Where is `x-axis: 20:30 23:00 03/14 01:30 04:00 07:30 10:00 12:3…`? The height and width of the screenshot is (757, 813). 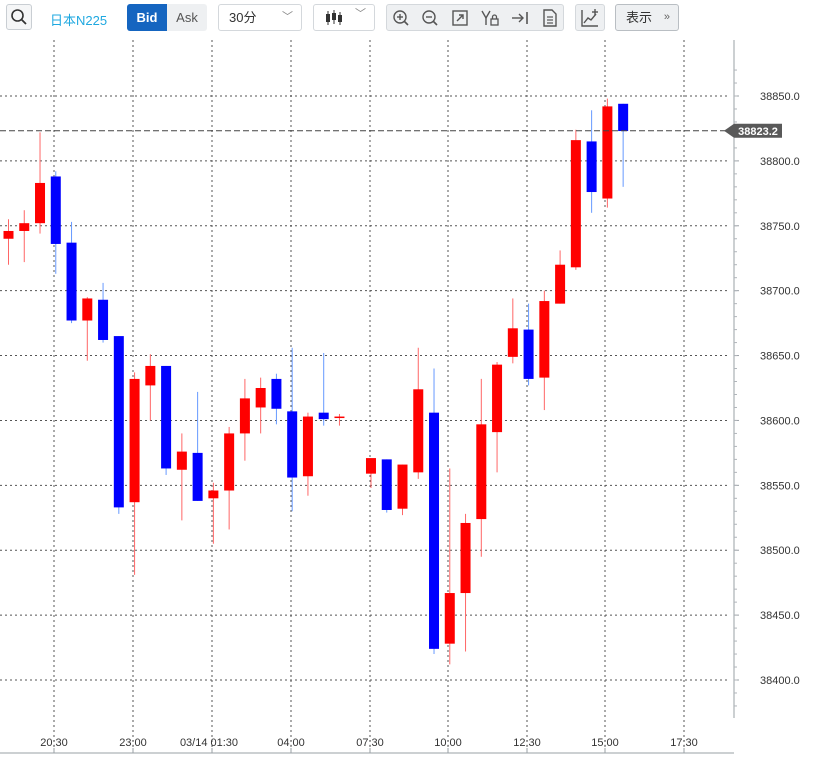
x-axis: 20:30 23:00 03/14 01:30 04:00 07:30 10:00 12:3… is located at coordinates (367, 745).